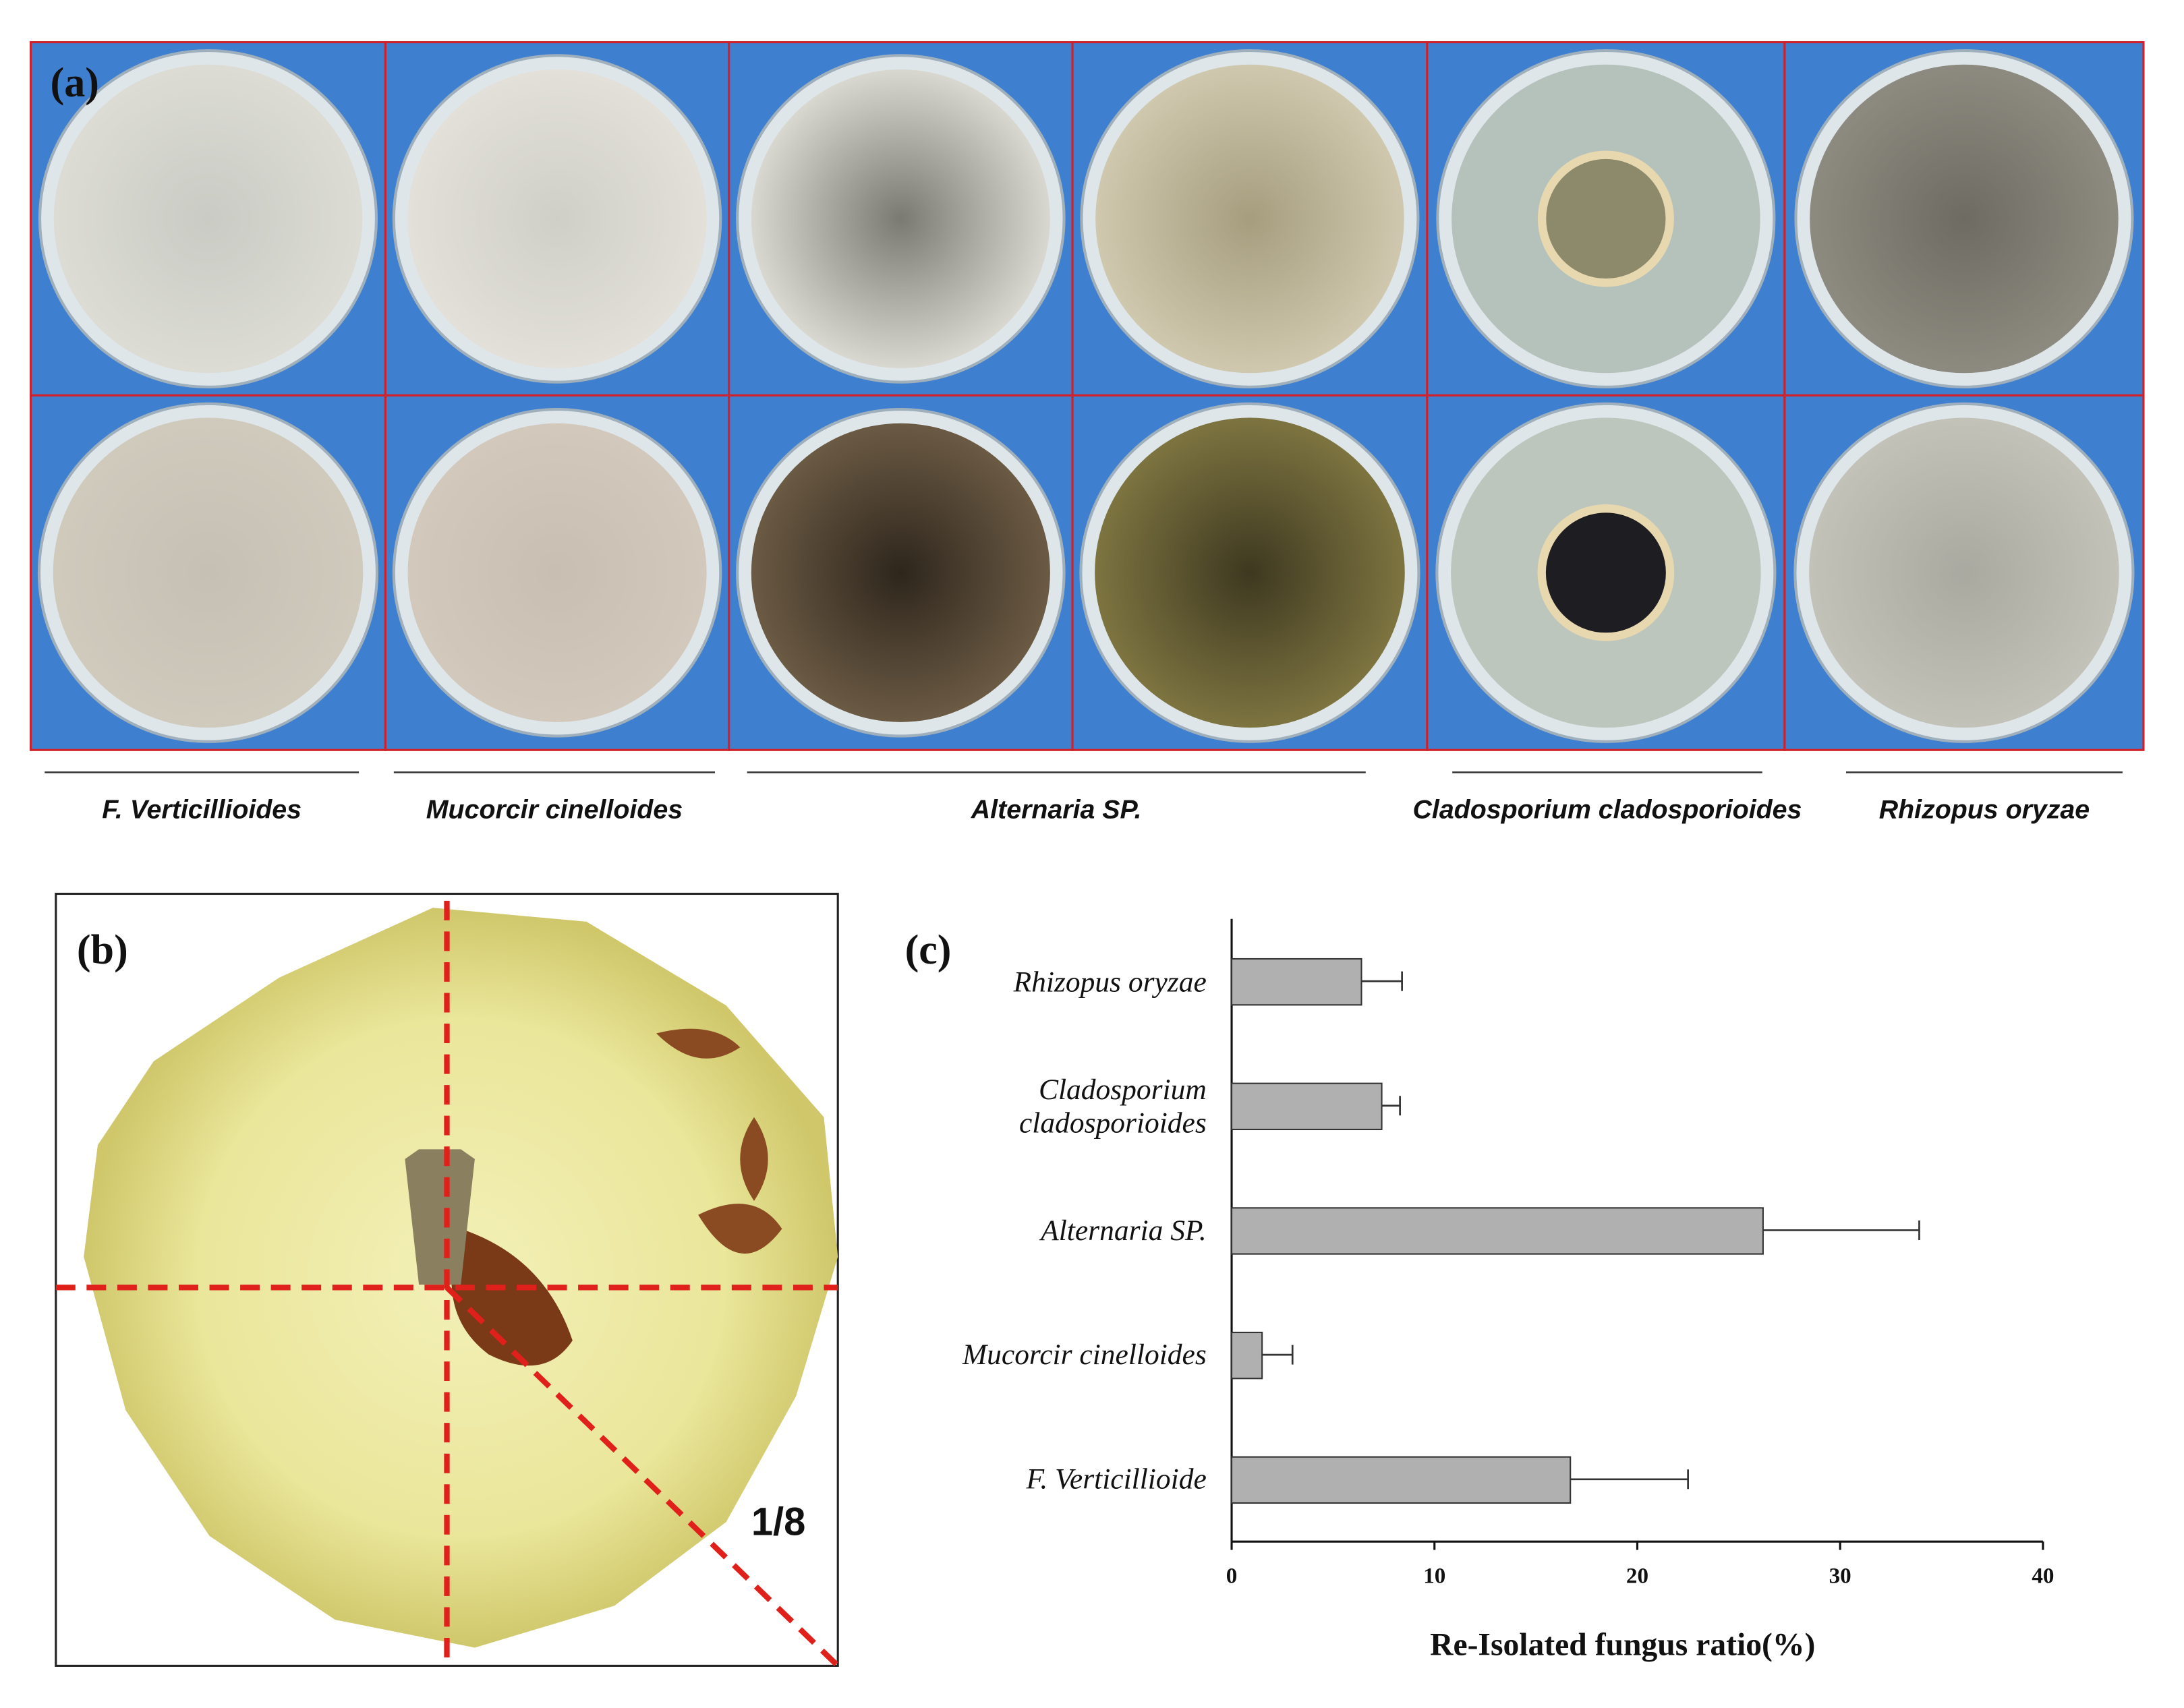 The width and height of the screenshot is (2184, 1708). I want to click on y-tick-label: Alternaria SP., so click(1124, 1230).